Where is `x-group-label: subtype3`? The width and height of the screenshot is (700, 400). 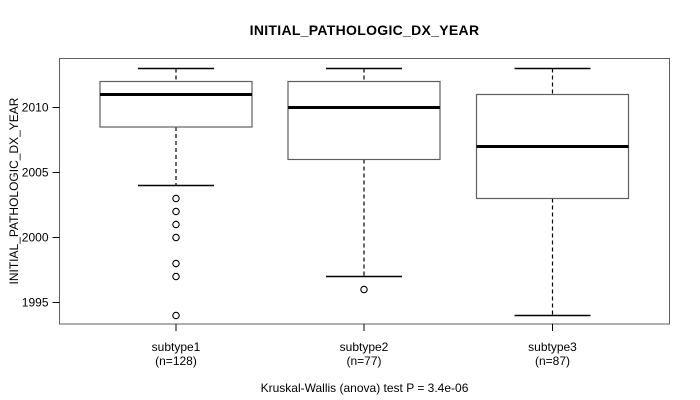 x-group-label: subtype3 is located at coordinates (552, 347).